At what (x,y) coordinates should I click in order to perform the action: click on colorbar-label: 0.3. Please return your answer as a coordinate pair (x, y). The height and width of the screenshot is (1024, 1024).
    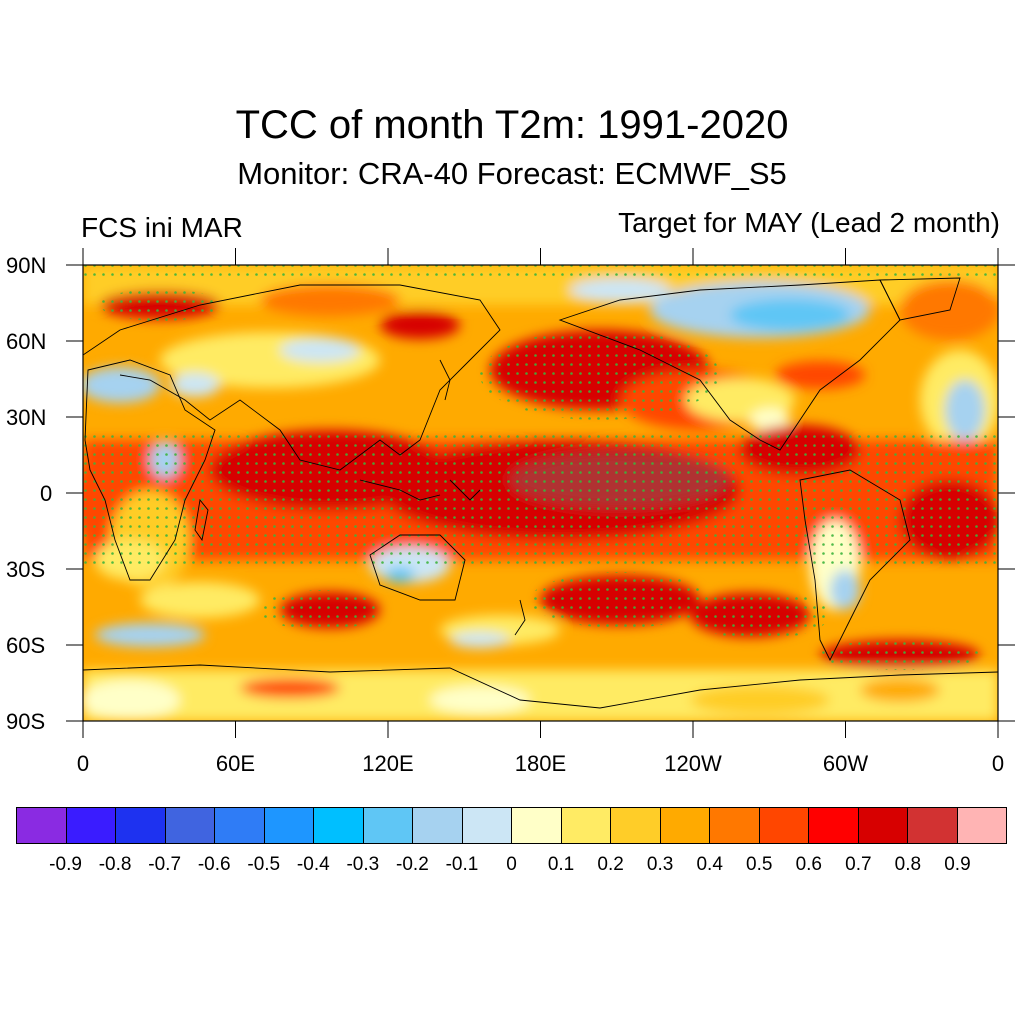
    Looking at the image, I should click on (660, 864).